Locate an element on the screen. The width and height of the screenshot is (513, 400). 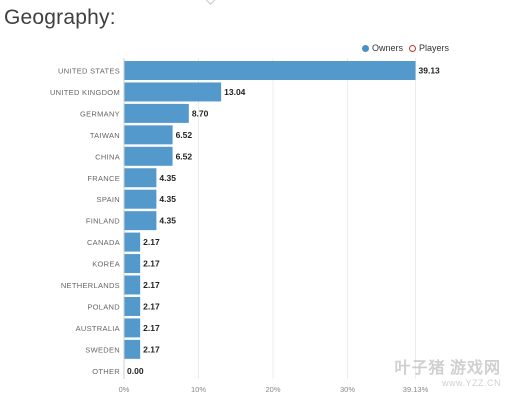
x-tick-label: 39.13% is located at coordinates (416, 389).